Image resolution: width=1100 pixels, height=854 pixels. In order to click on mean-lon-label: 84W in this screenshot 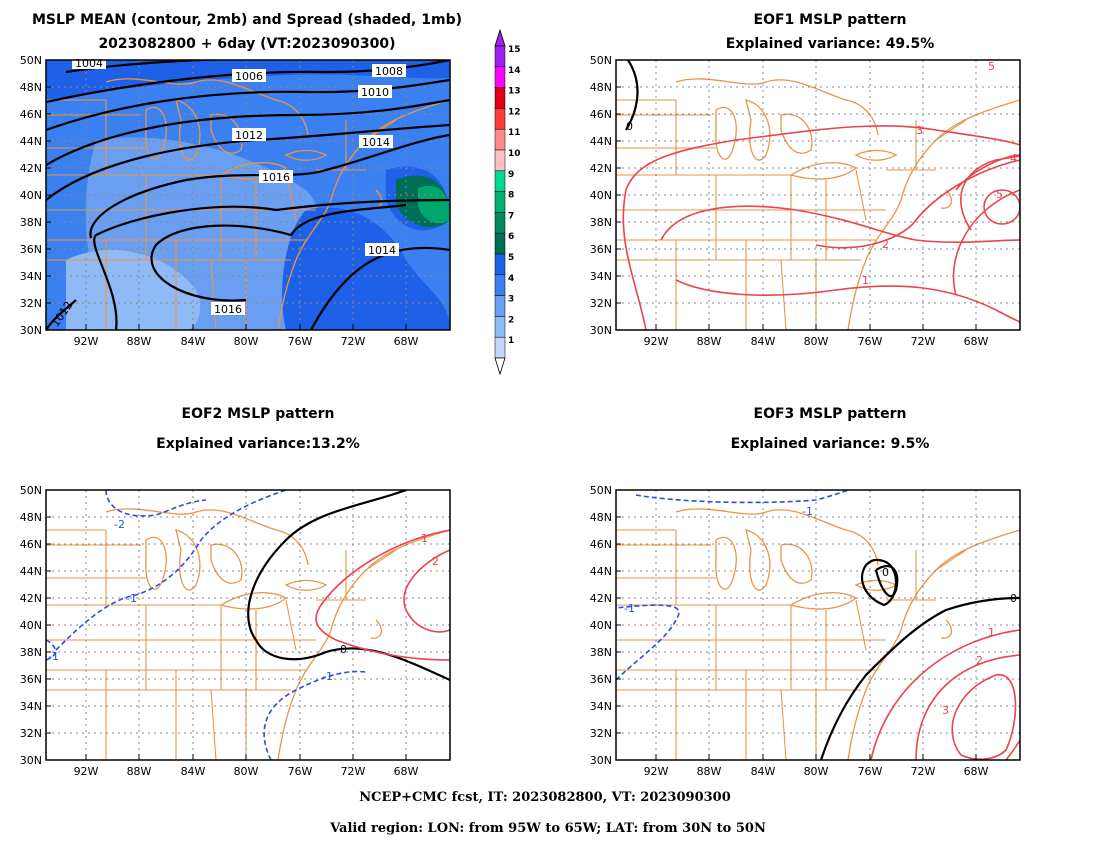, I will do `click(193, 341)`.